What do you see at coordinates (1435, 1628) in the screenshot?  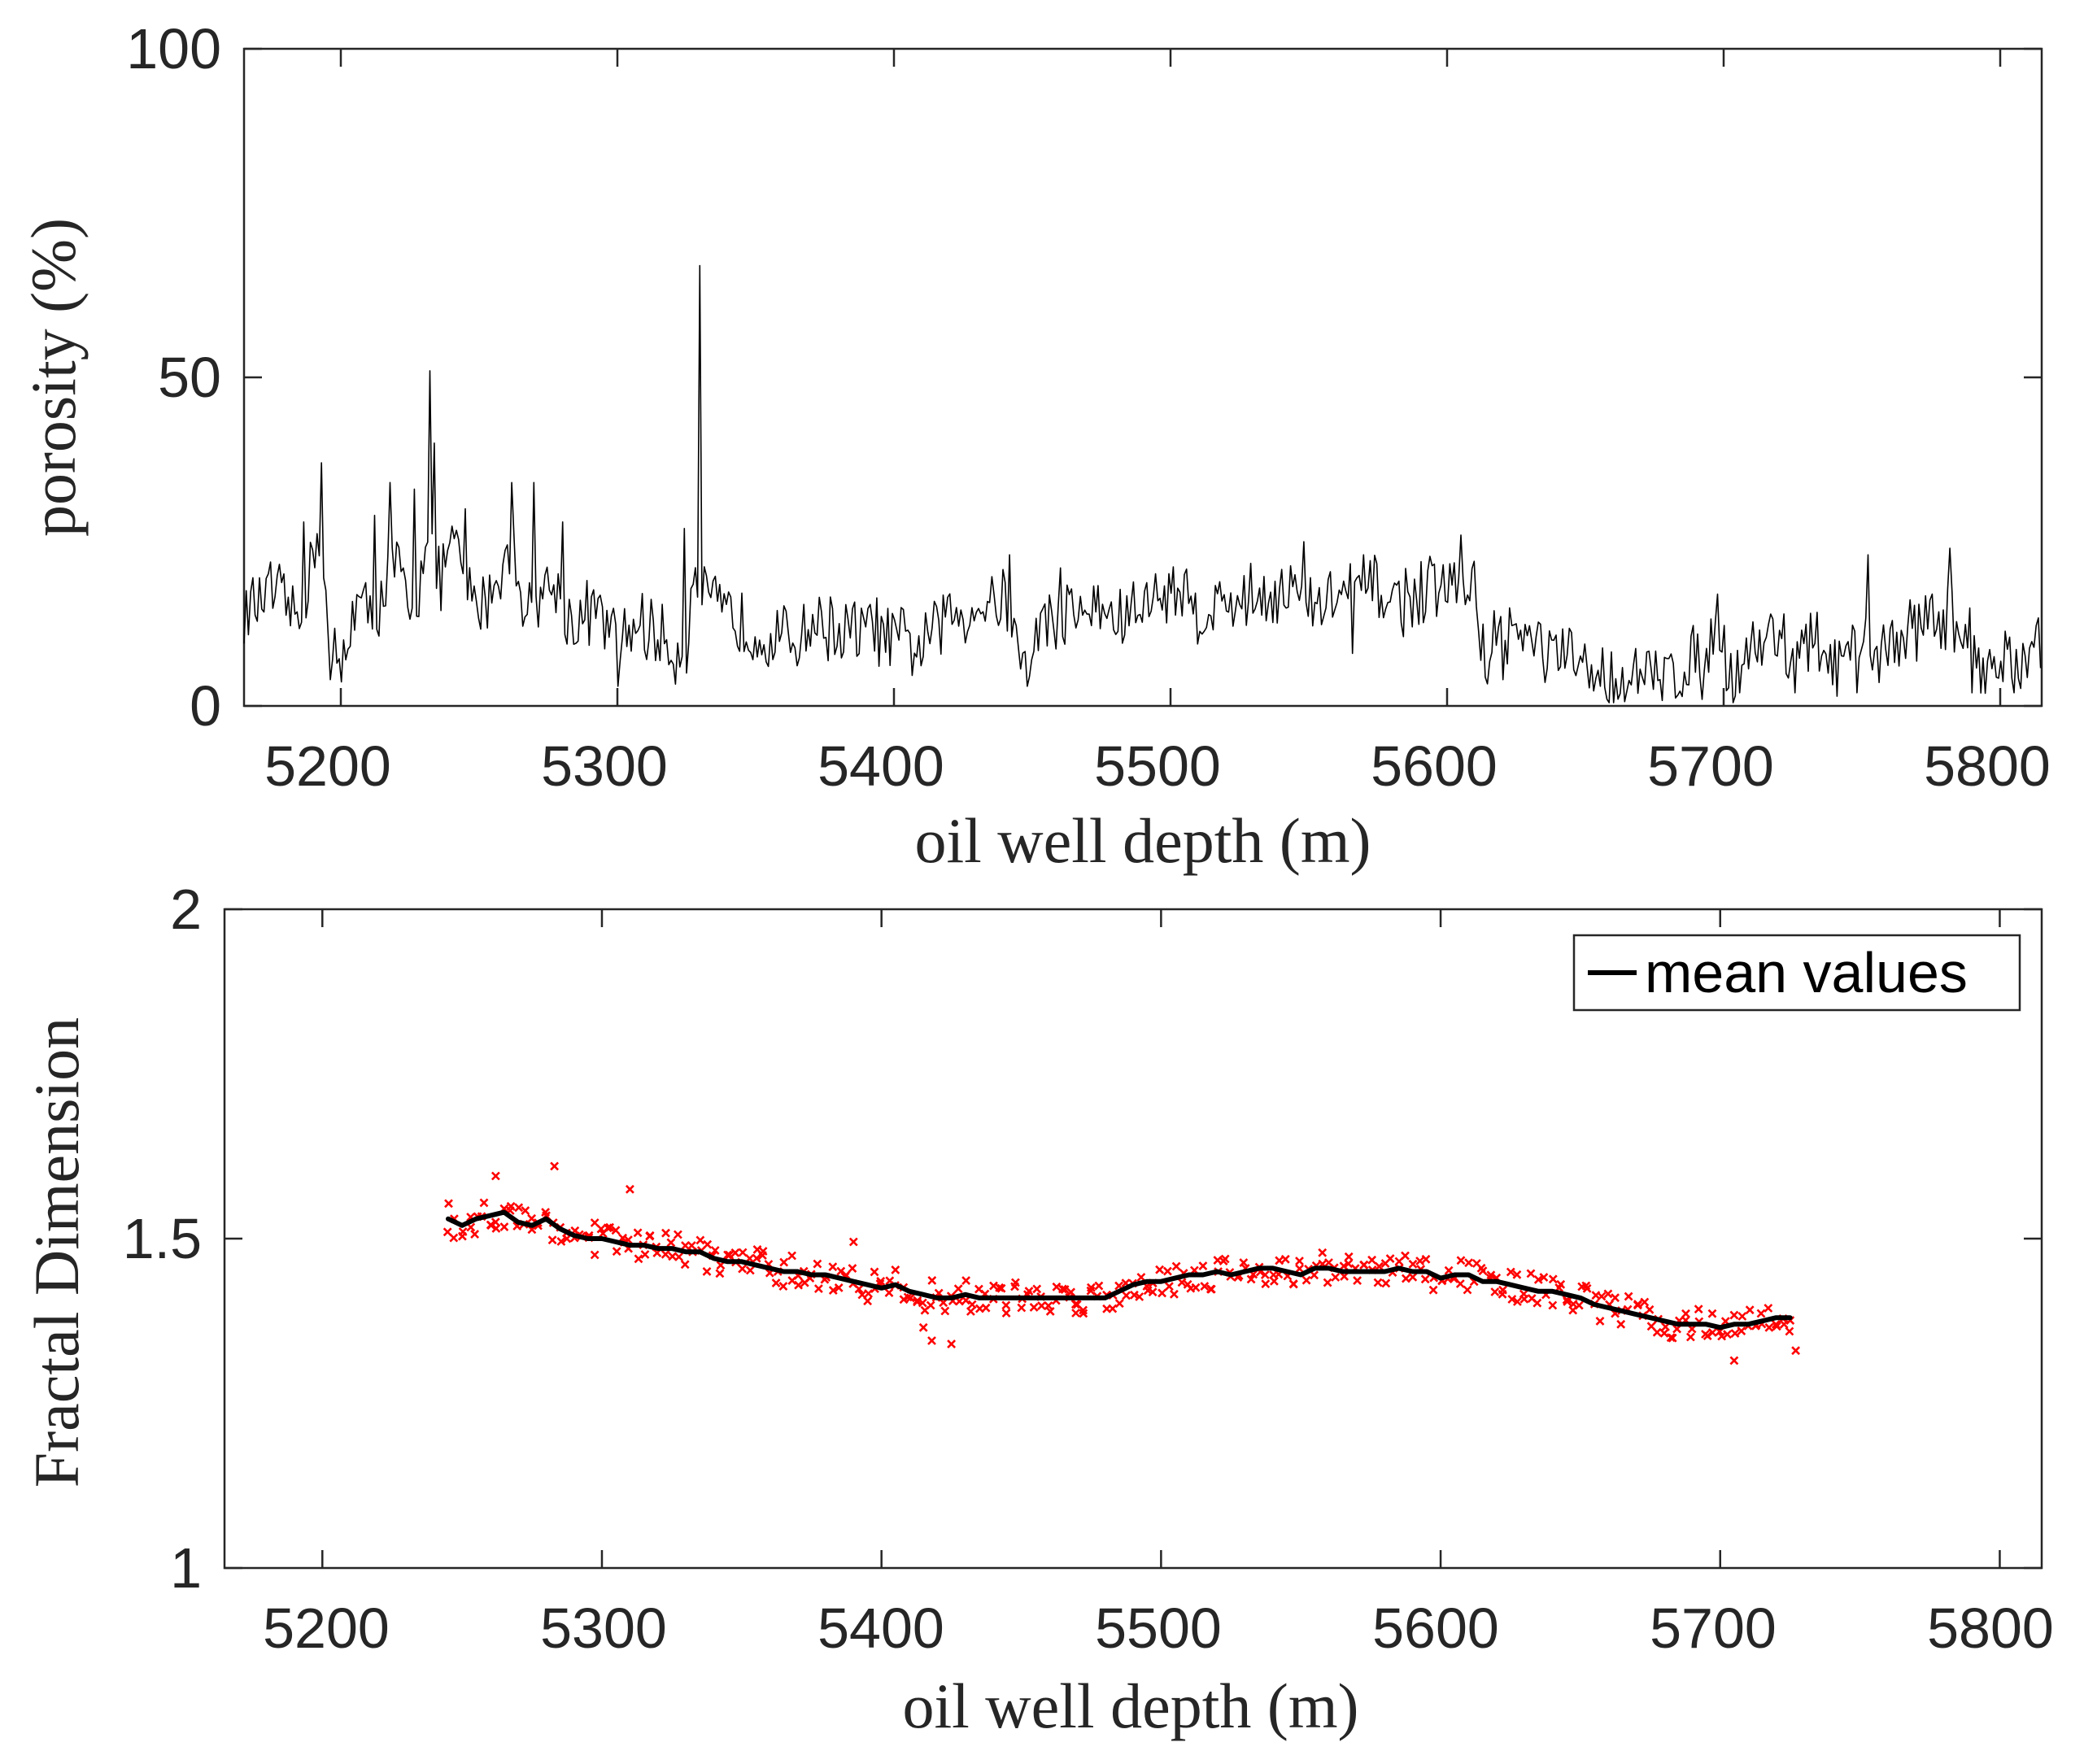 I see `fractal-xtick-label: 5600` at bounding box center [1435, 1628].